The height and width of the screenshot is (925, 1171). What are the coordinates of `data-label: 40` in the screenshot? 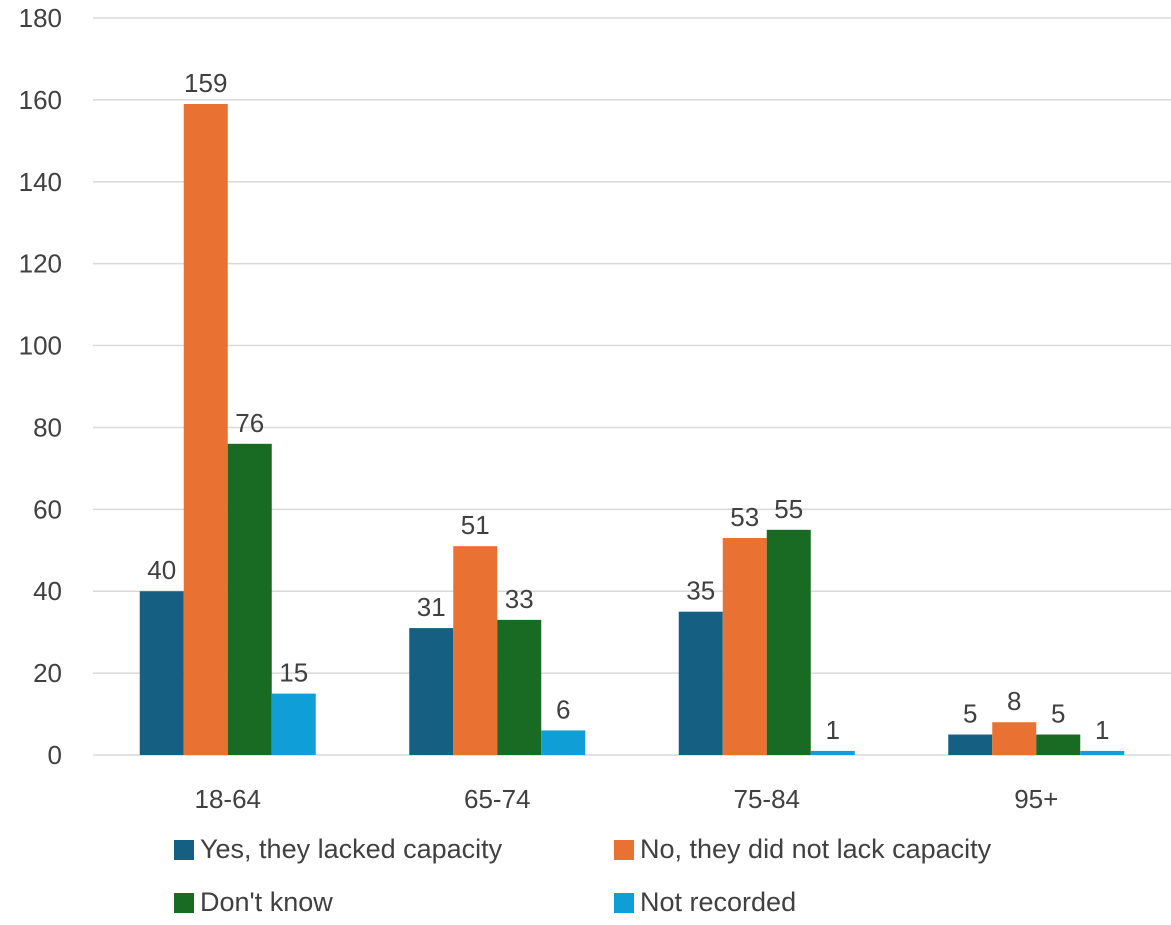 It's located at (161, 570).